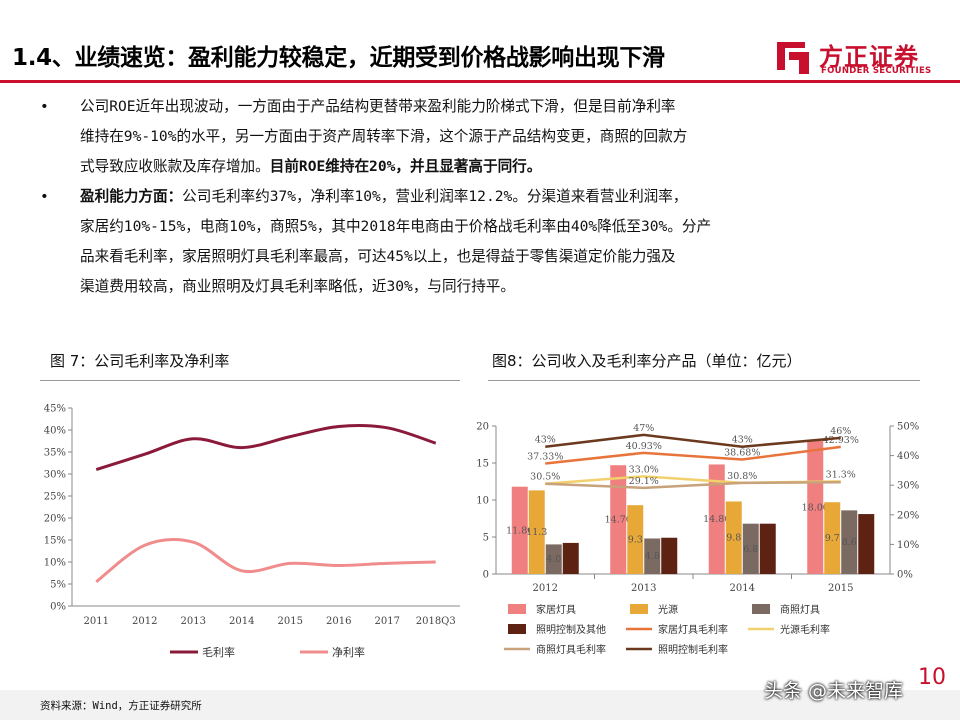 The image size is (960, 720). Describe the element at coordinates (96, 621) in the screenshot. I see `x-tick-label: 2011` at that location.